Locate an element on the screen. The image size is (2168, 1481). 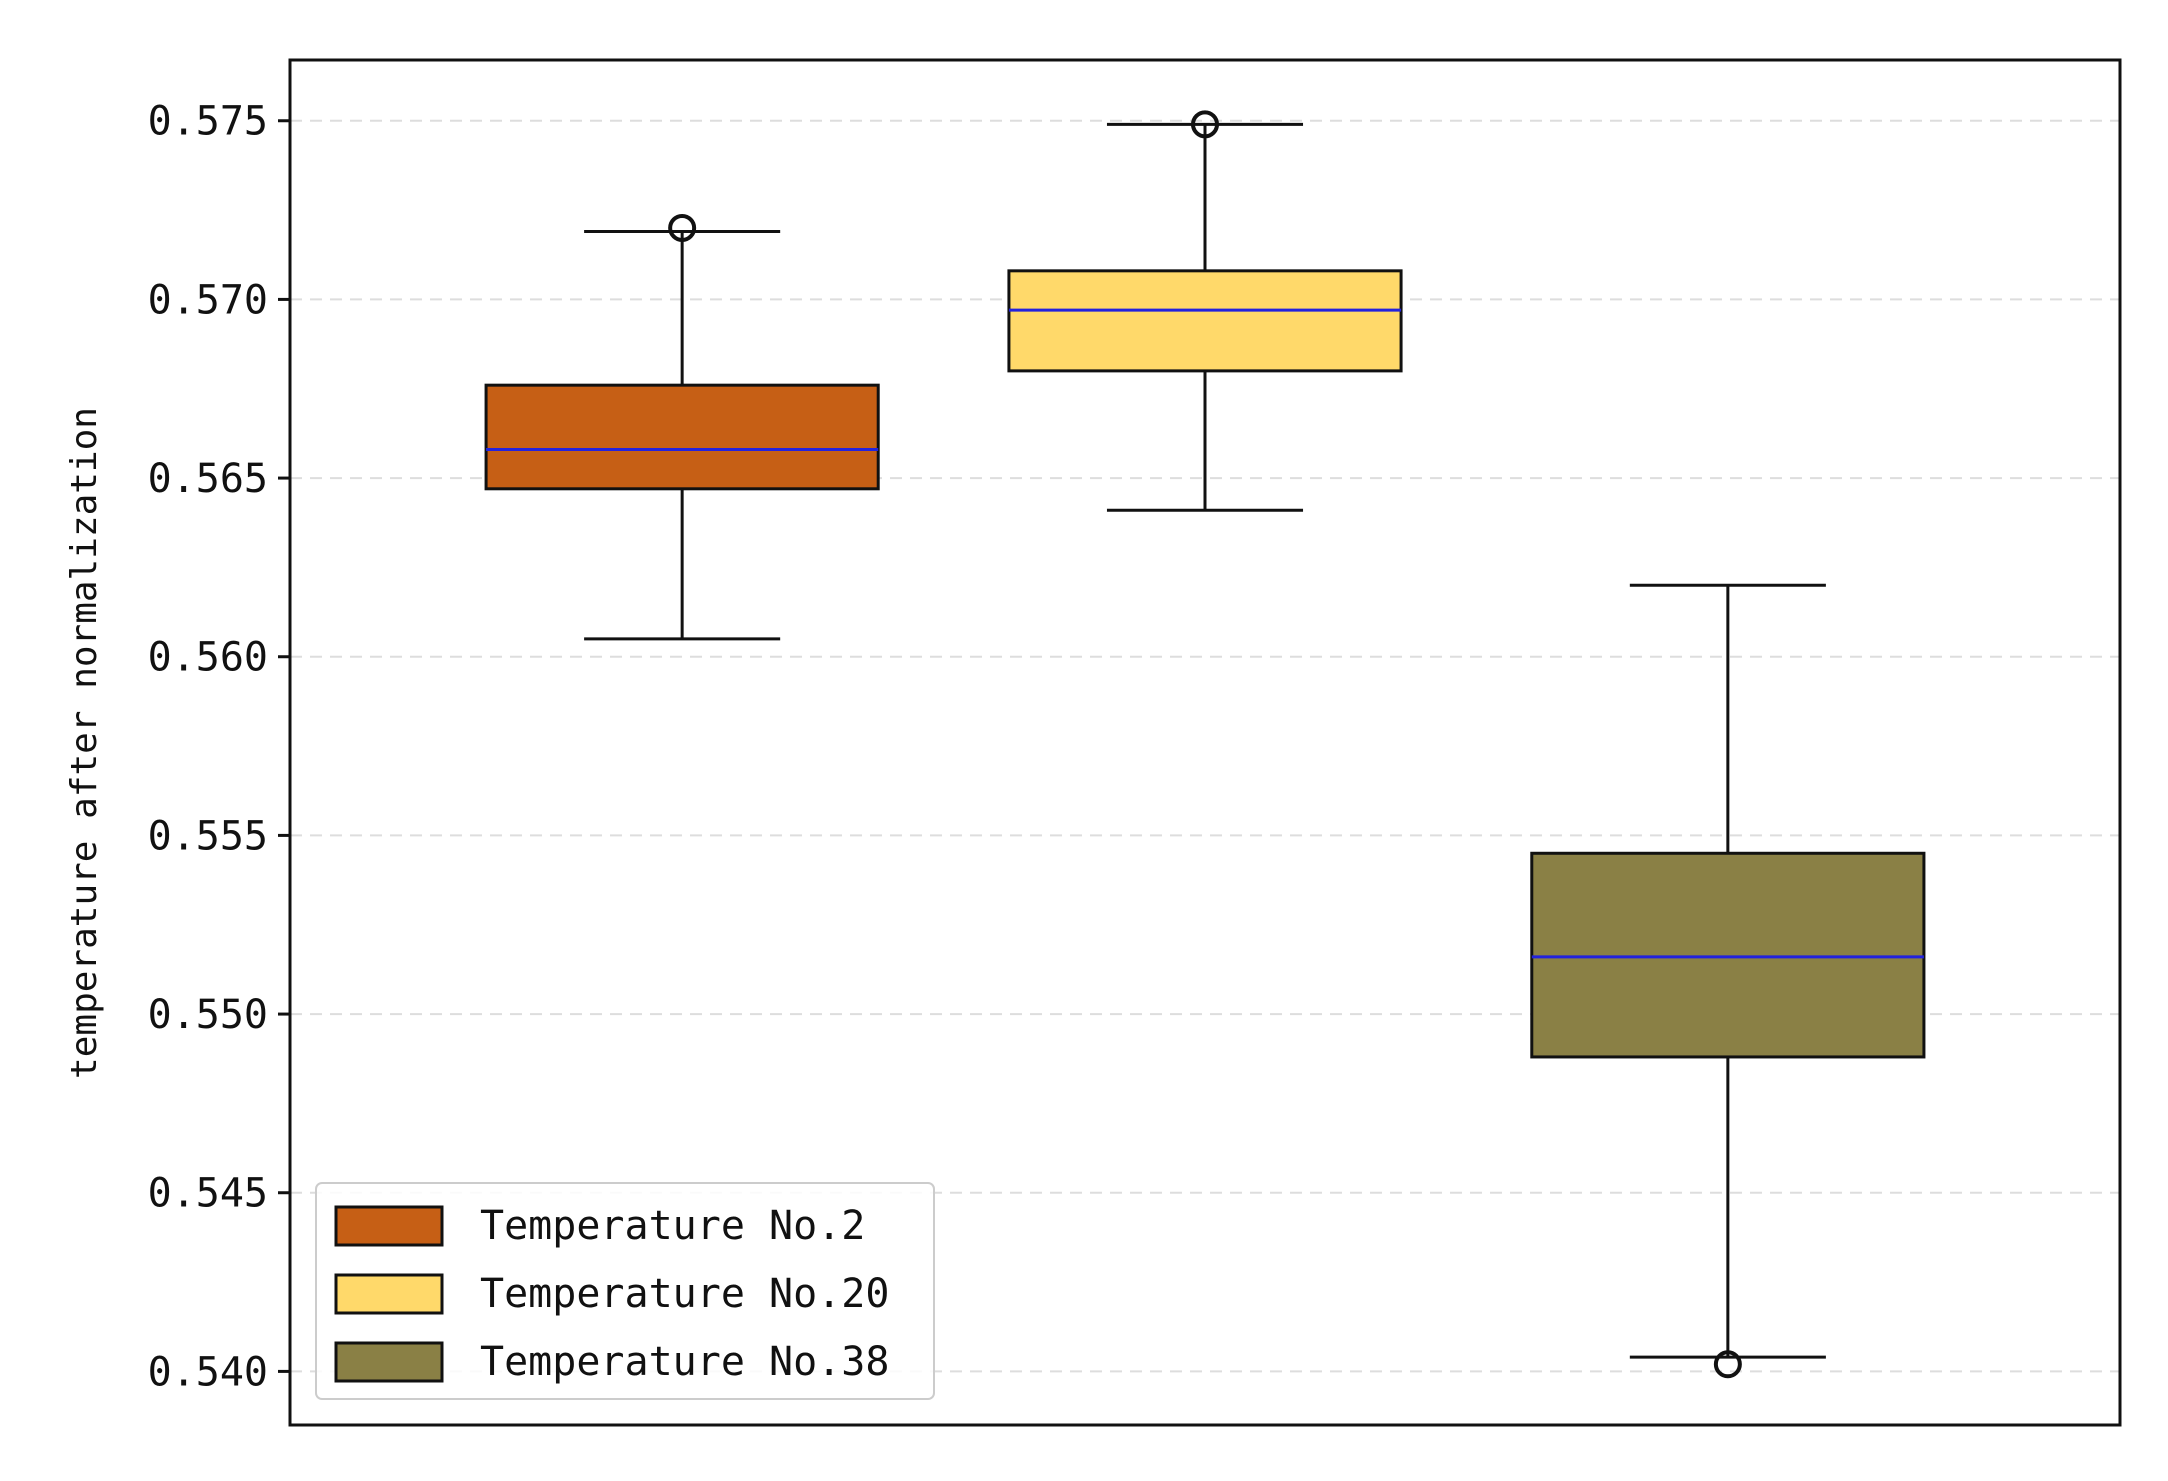
y-tick-label: 0.570 is located at coordinates (208, 300).